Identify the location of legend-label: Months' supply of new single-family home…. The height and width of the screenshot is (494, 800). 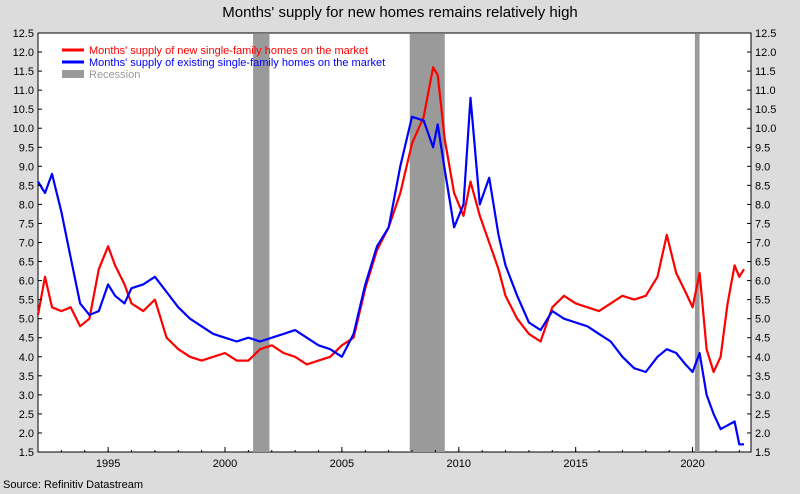
(228, 51).